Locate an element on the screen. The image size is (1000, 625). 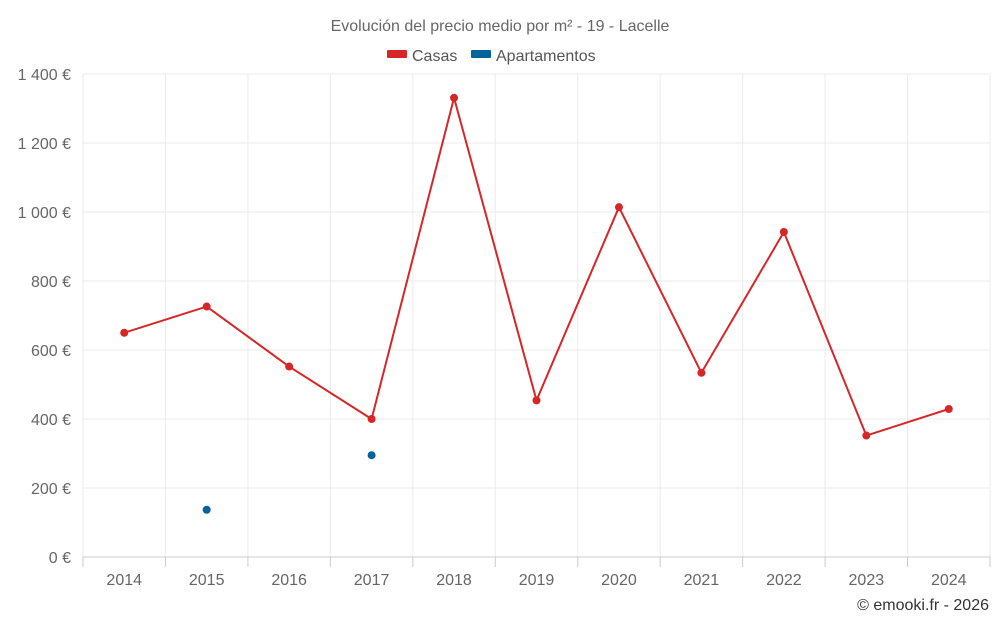
legend-swatch-casas is located at coordinates (397, 54).